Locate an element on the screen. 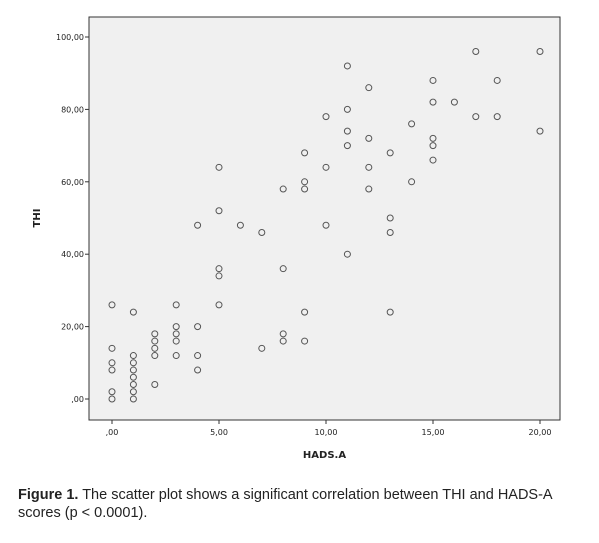 This screenshot has width=599, height=543. x-tick-label: 20,00 is located at coordinates (540, 432).